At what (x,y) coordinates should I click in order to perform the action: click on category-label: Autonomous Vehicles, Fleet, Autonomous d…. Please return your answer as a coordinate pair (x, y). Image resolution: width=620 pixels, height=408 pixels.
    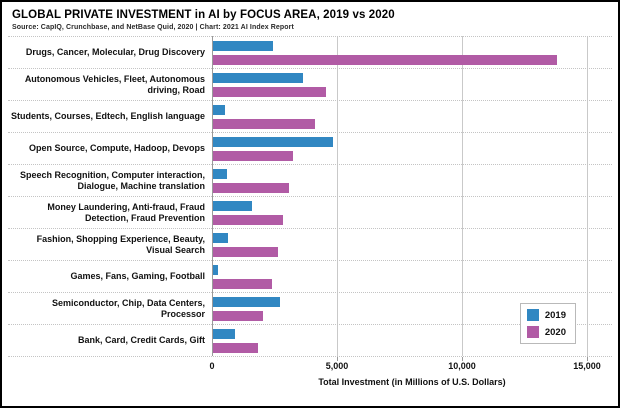
    Looking at the image, I should click on (114, 84).